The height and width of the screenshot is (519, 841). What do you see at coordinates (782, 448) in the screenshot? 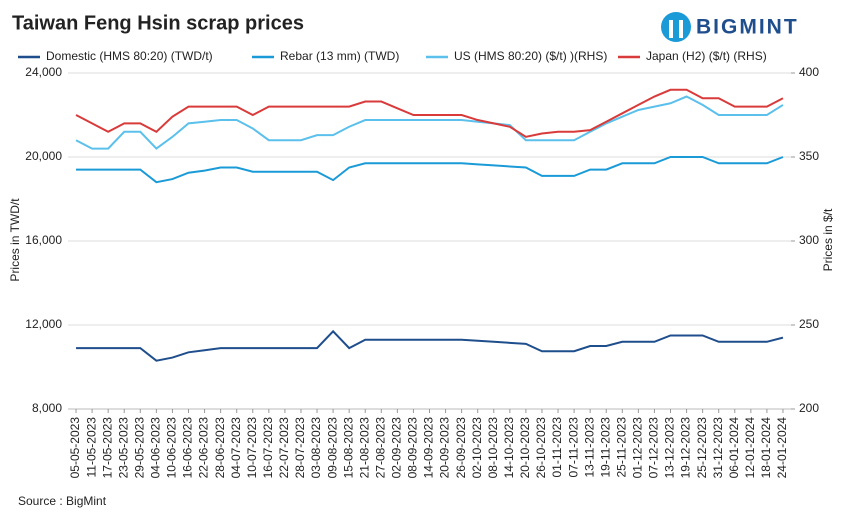
I see `x-tick-label: 24-01-2024` at bounding box center [782, 448].